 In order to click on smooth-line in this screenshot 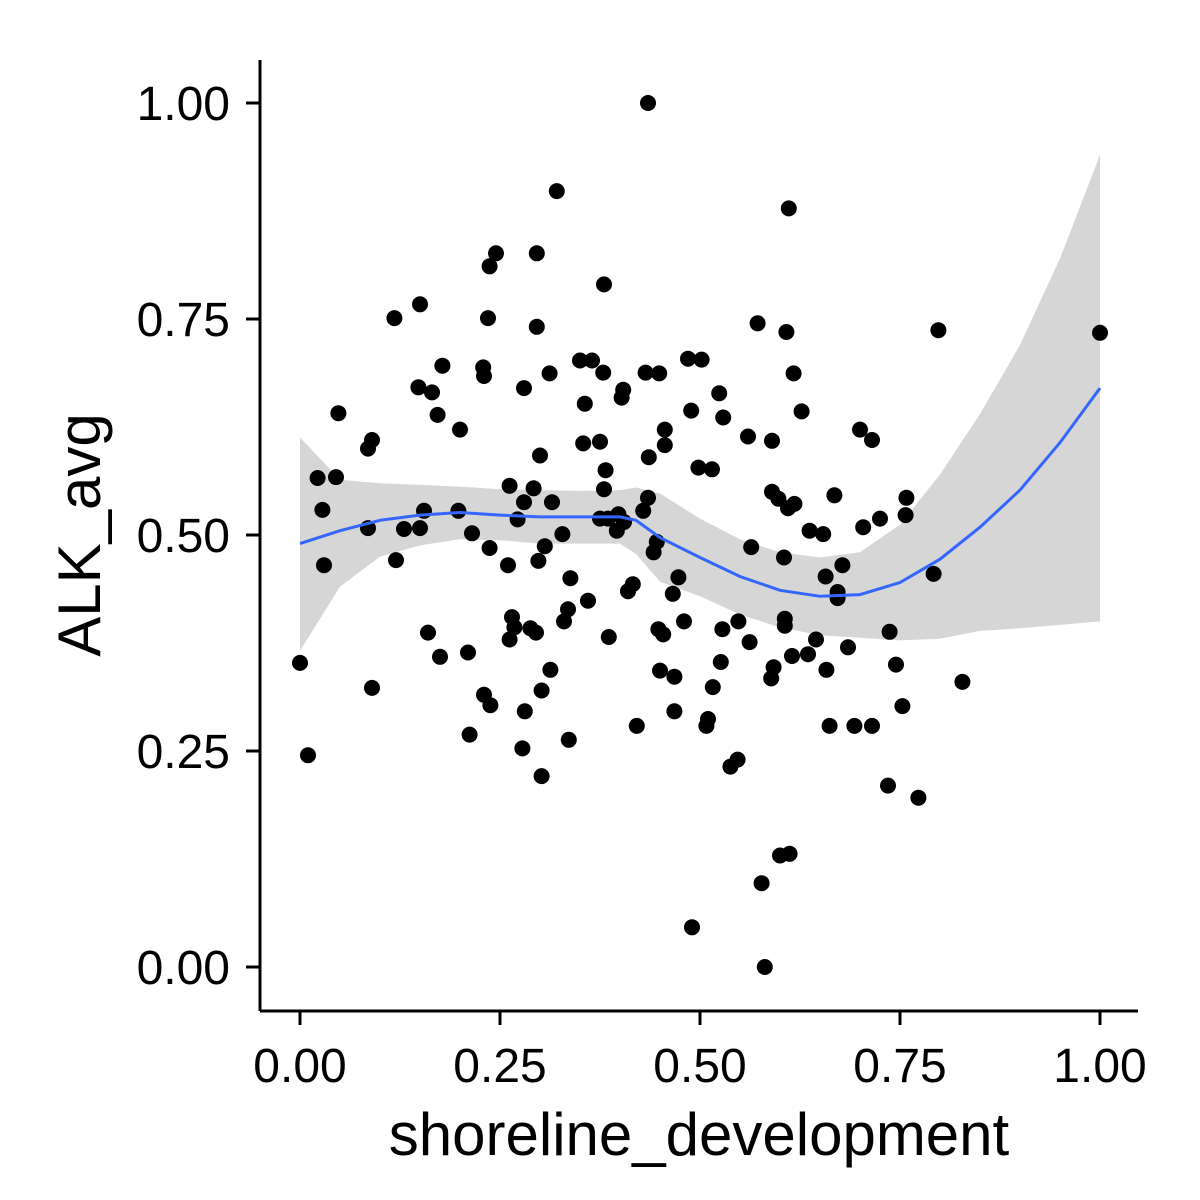, I will do `click(700, 492)`.